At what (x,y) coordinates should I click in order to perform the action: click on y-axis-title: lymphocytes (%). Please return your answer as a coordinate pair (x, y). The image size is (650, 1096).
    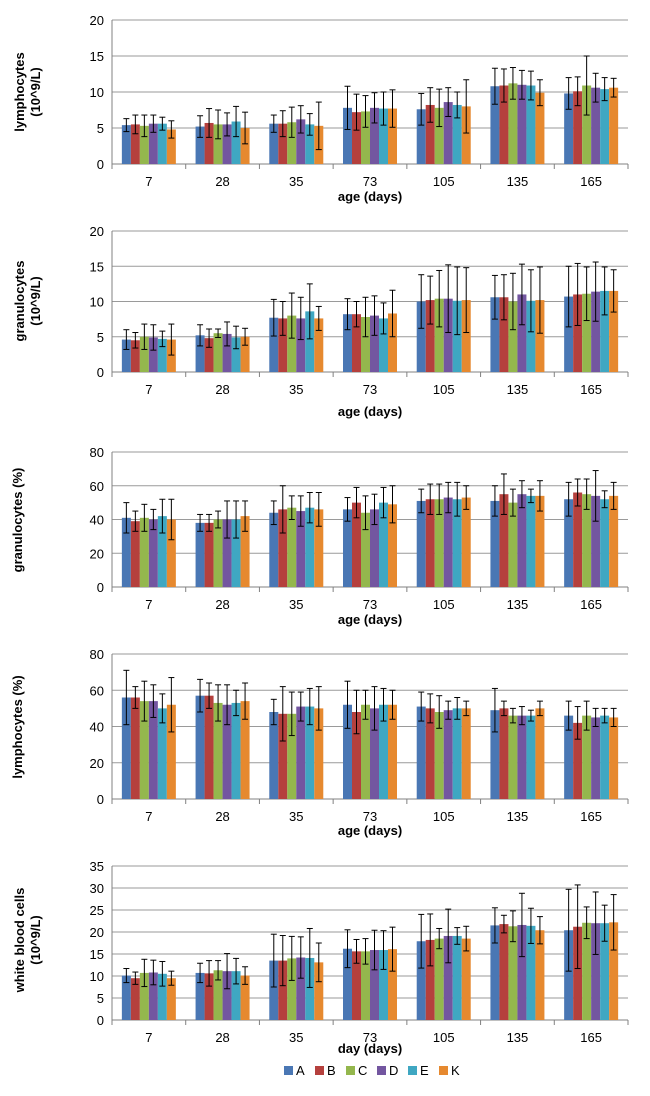
    Looking at the image, I should click on (17, 726).